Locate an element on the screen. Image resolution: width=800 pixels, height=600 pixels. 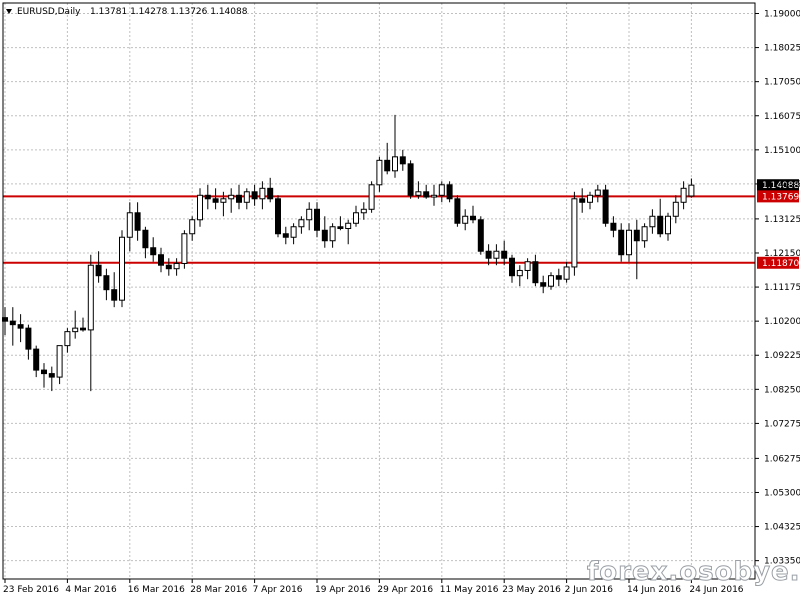
y-tick-label: 1.14125 is located at coordinates (782, 185).